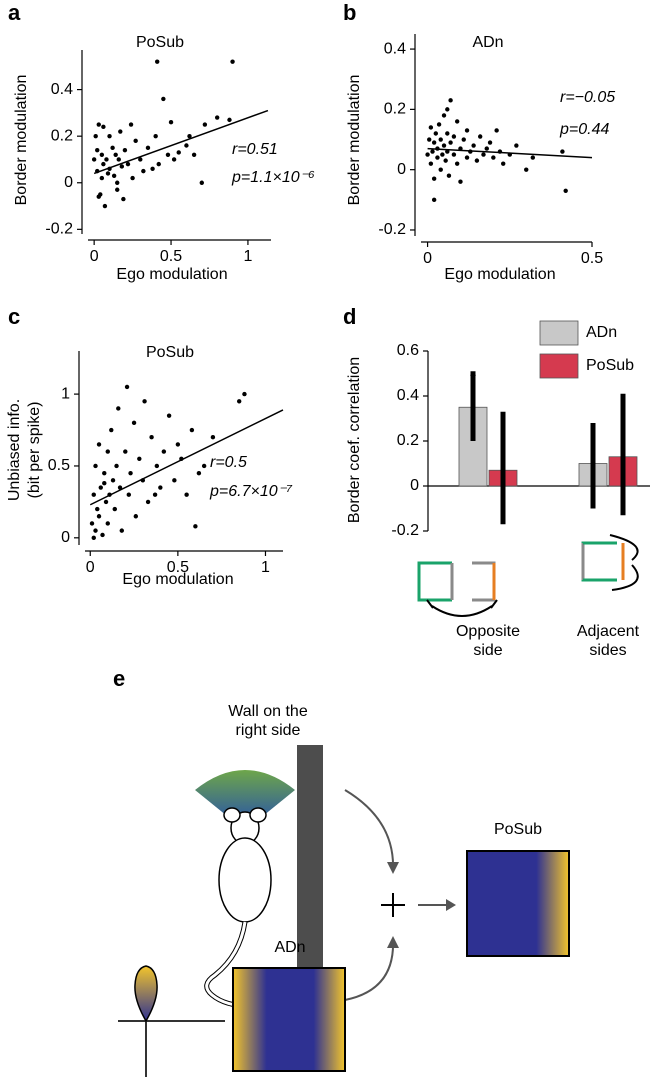 This screenshot has width=662, height=1077. I want to click on panel-label: a, so click(14, 12).